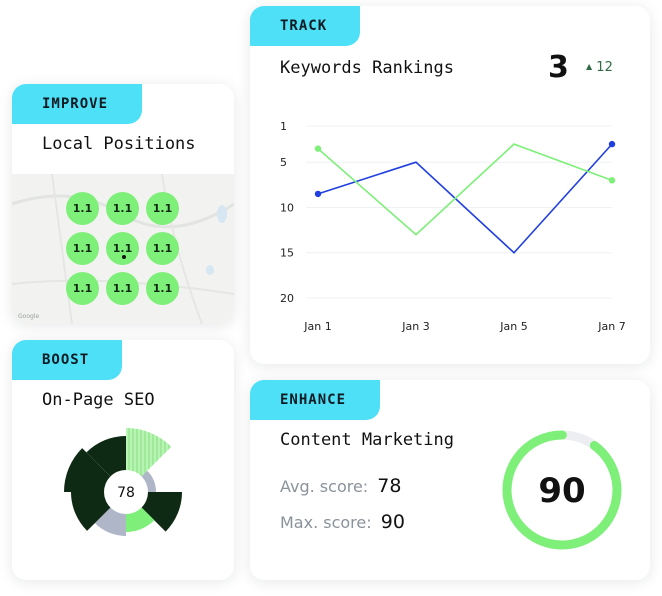 This screenshot has width=662, height=596. I want to click on max-score-row: Max. score: 90, so click(342, 522).